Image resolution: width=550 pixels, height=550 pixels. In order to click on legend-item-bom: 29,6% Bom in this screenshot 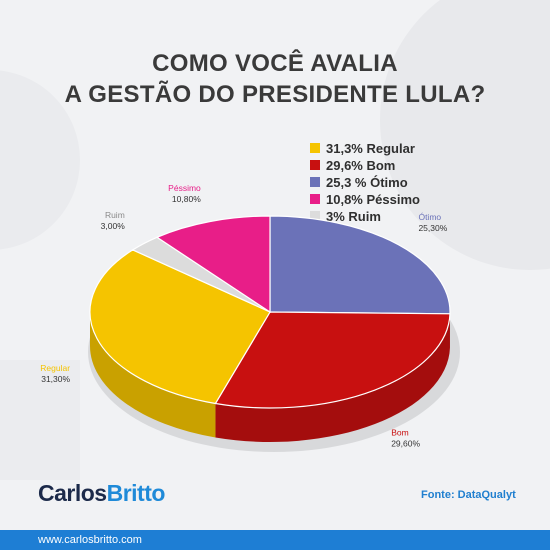, I will do `click(365, 165)`.